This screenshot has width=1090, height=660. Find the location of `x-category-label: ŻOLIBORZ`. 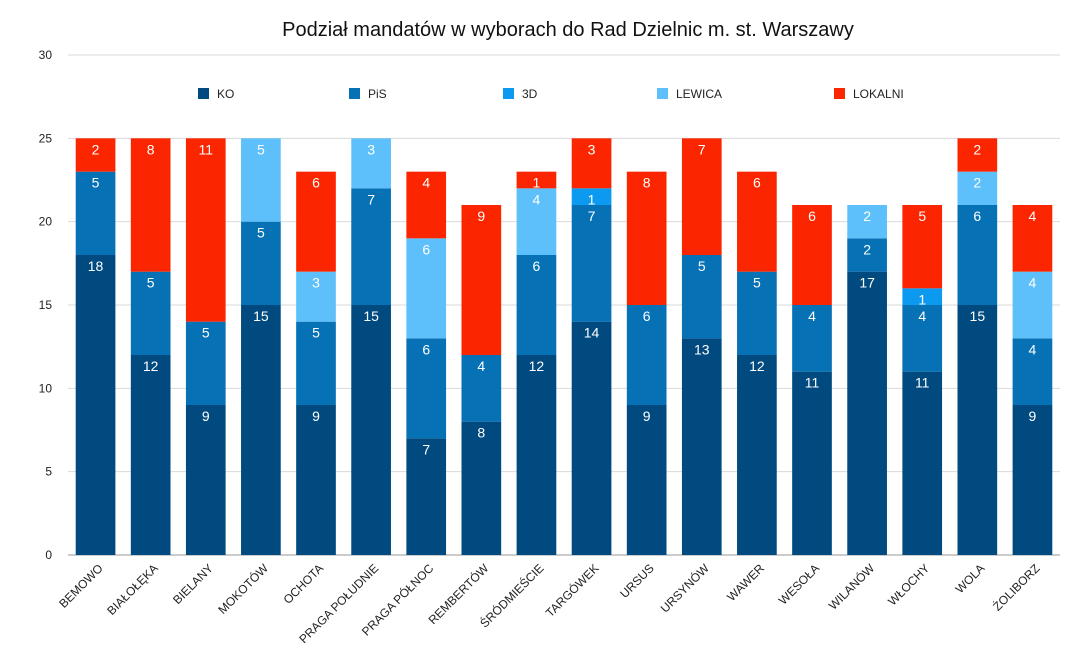

x-category-label: ŻOLIBORZ is located at coordinates (1016, 587).